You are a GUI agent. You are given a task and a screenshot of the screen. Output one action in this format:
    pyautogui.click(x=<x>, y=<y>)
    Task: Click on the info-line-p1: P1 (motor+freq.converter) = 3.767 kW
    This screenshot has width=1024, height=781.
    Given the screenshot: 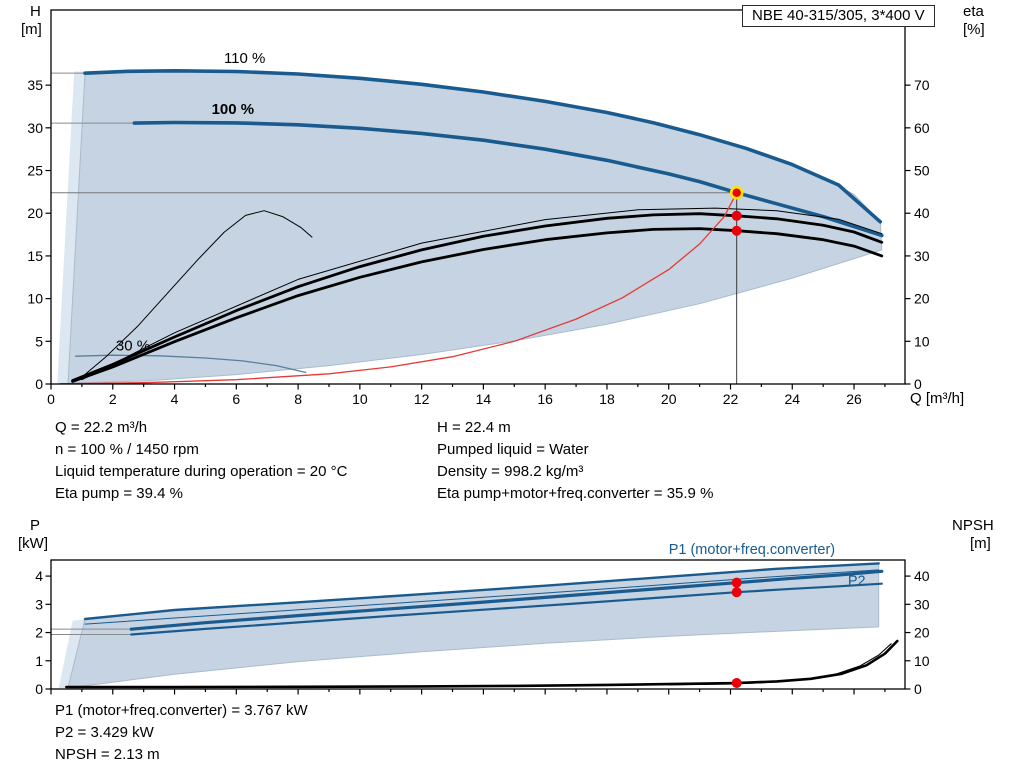 What is the action you would take?
    pyautogui.click(x=181, y=710)
    